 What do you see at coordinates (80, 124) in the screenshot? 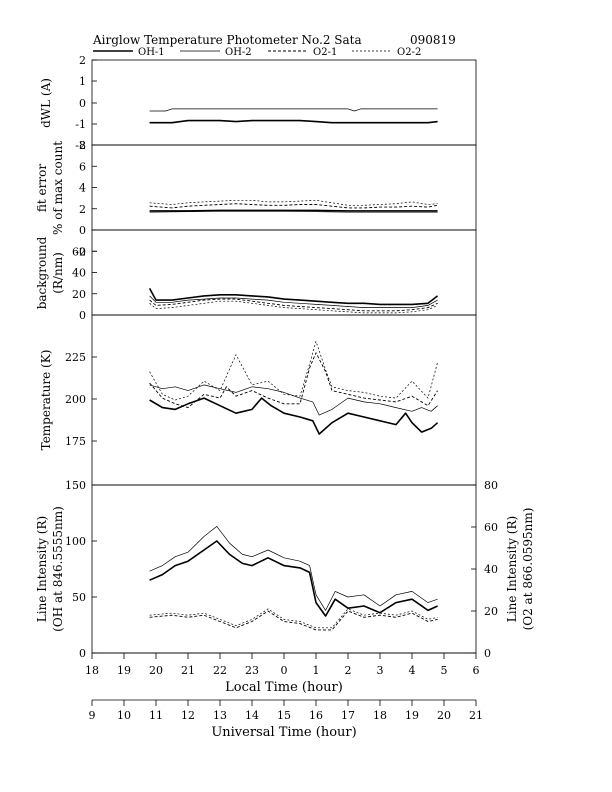
I see `y-tick-label: -1` at bounding box center [80, 124].